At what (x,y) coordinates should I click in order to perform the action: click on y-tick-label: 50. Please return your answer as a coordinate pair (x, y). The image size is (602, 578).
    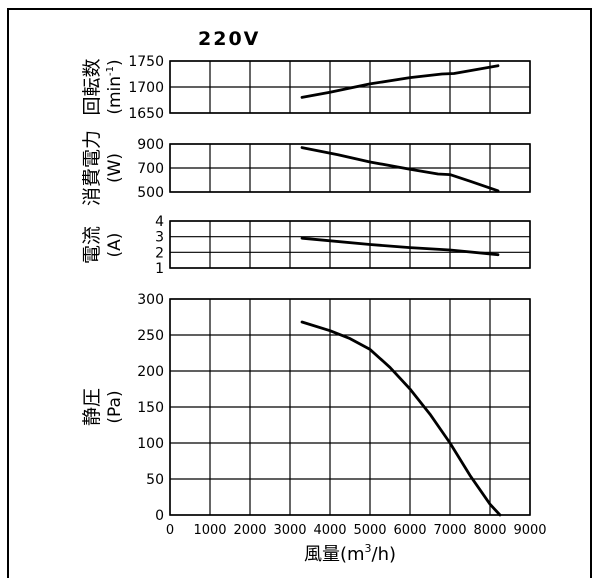
    Looking at the image, I should click on (155, 480).